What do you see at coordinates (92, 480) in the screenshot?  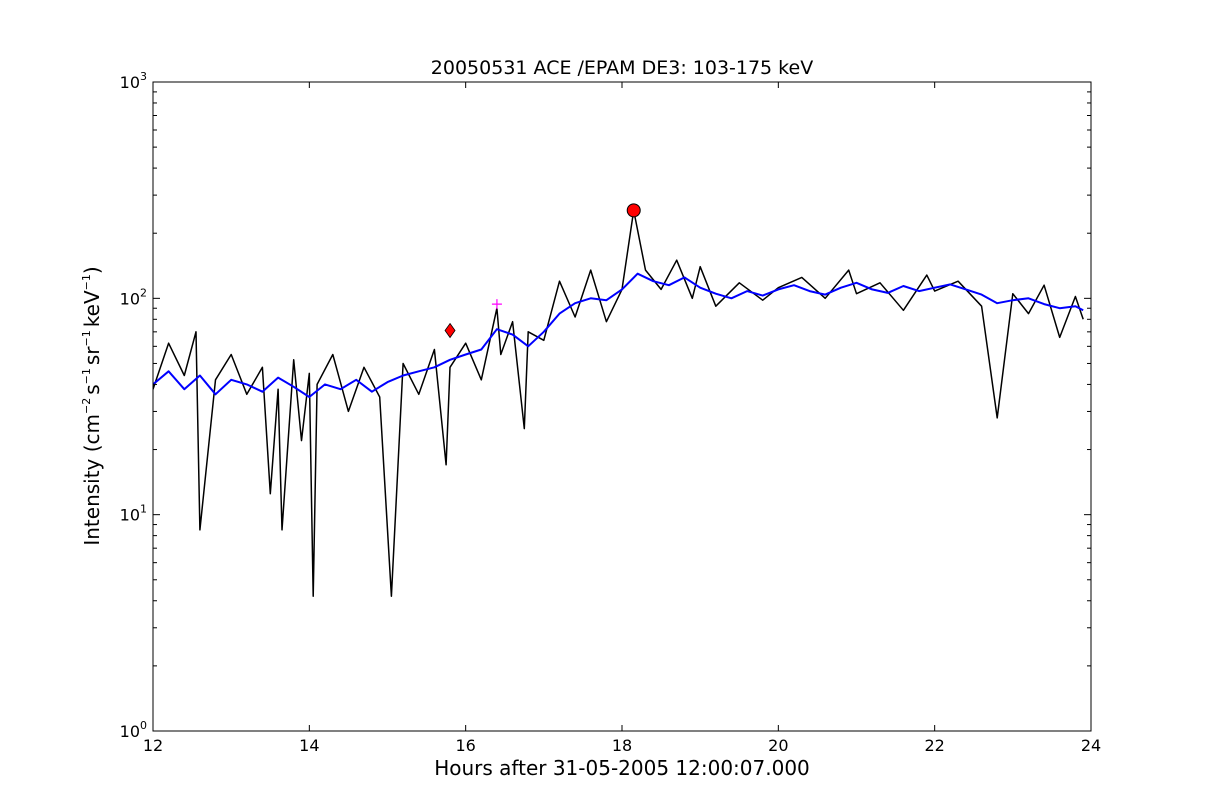 I see `y-label-prefix: Intensity (cm` at bounding box center [92, 480].